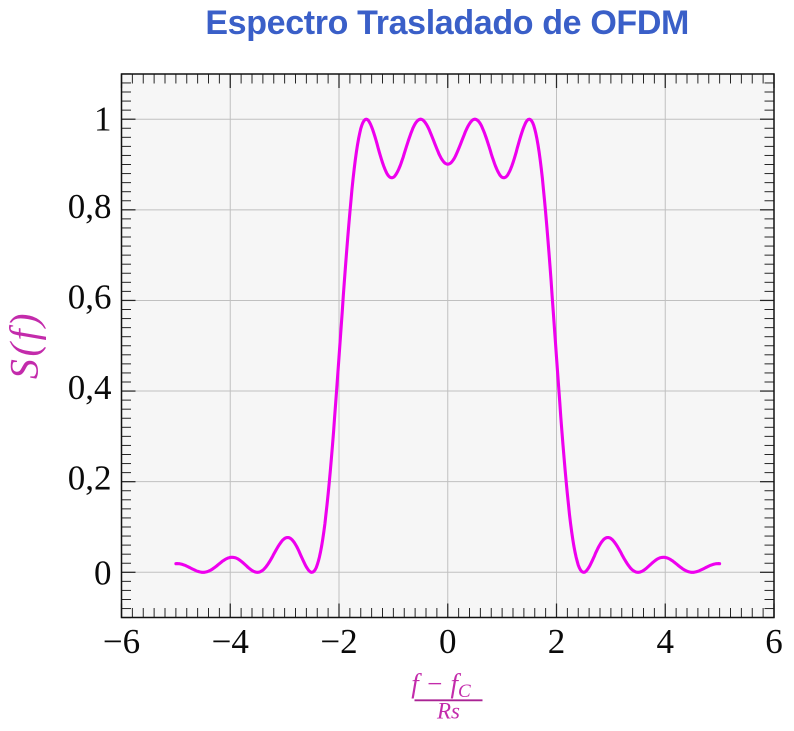  I want to click on svg-text: 0,4, so click(90, 387).